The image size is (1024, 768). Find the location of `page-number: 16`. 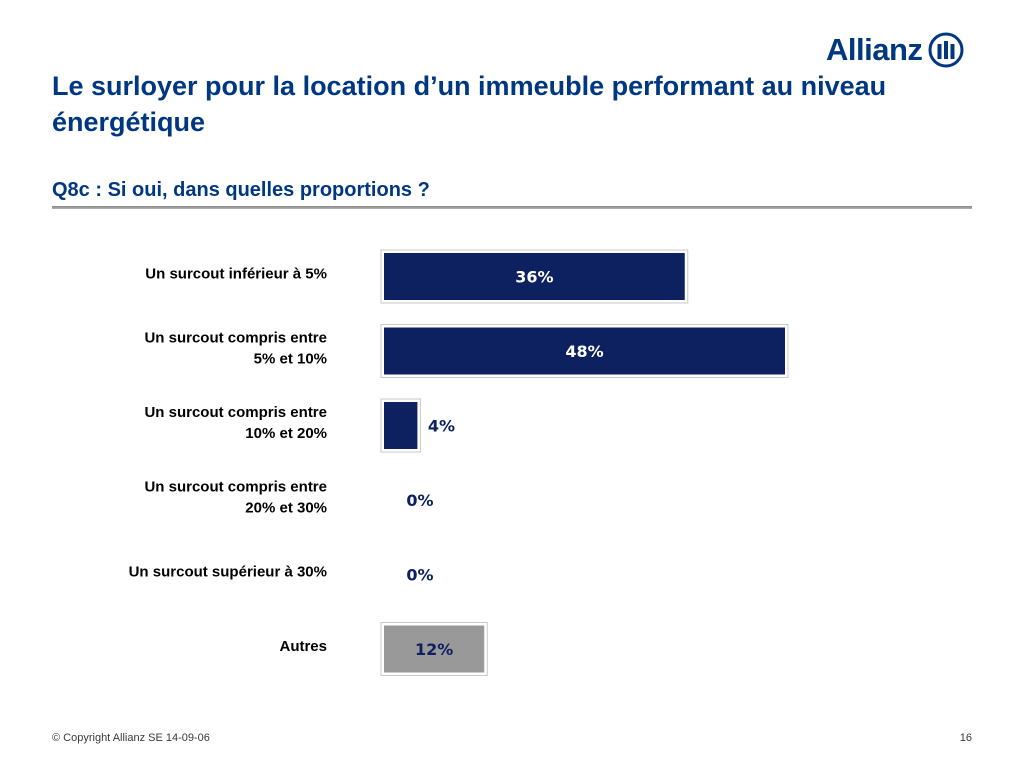

page-number: 16 is located at coordinates (965, 738).